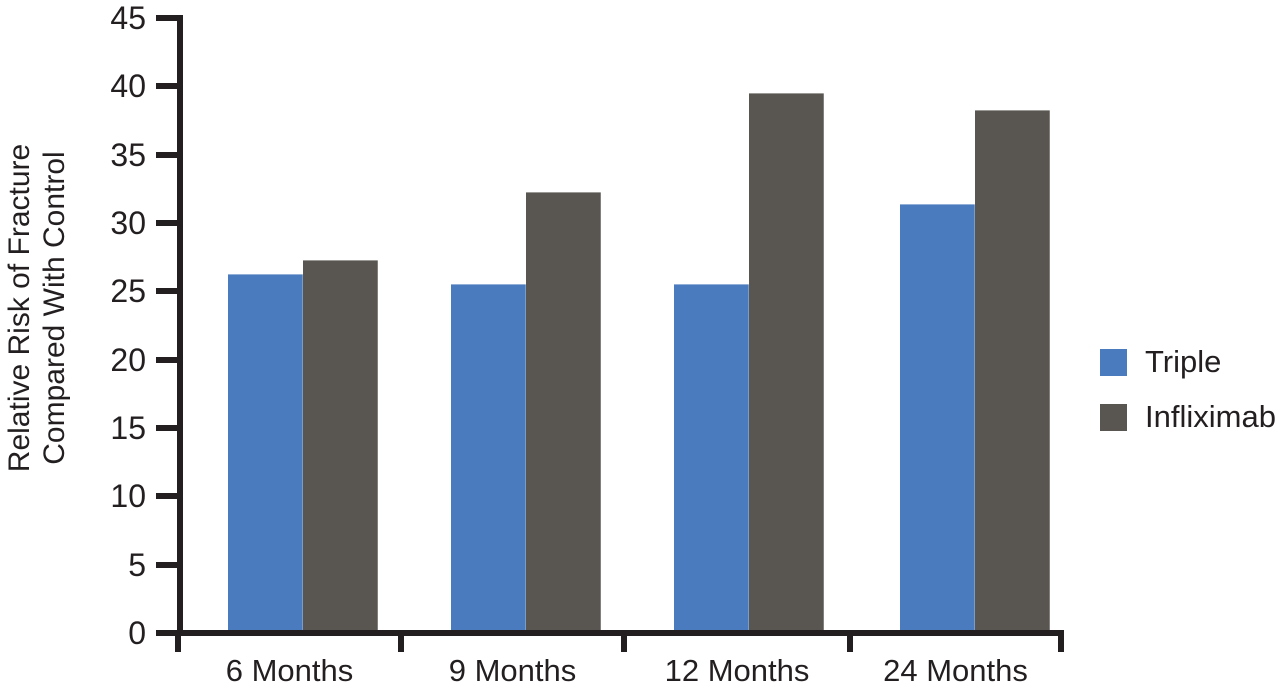  What do you see at coordinates (54, 308) in the screenshot?
I see `y-axis-title-line-2: Compared With Control` at bounding box center [54, 308].